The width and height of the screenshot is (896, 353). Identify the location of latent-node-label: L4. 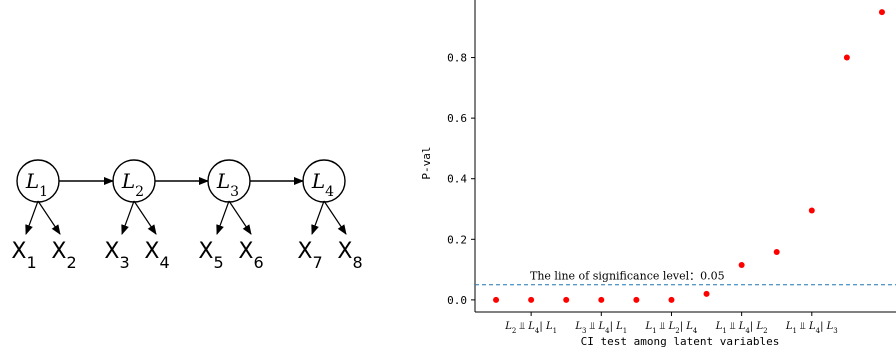
(322, 184).